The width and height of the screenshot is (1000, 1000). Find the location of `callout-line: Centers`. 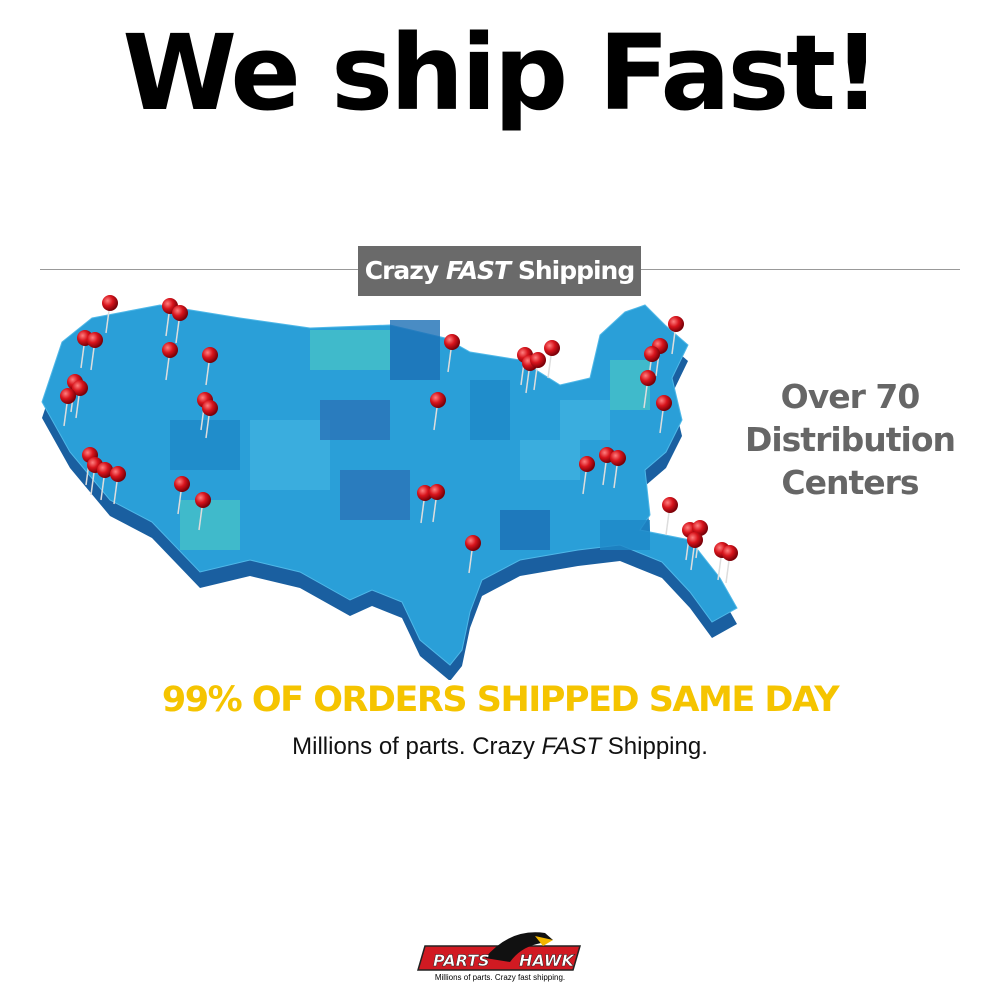

callout-line: Centers is located at coordinates (850, 482).